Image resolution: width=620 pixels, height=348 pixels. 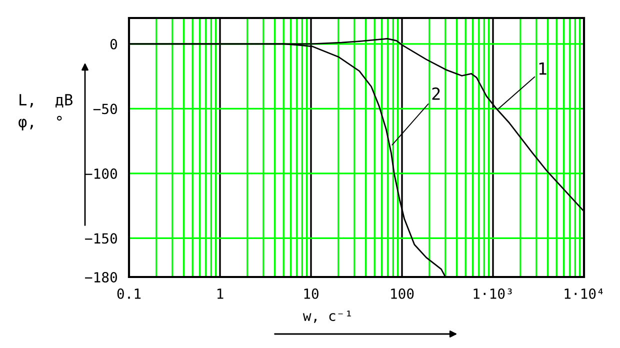 What do you see at coordinates (129, 293) in the screenshot?
I see `x-tick-label: 0.1` at bounding box center [129, 293].